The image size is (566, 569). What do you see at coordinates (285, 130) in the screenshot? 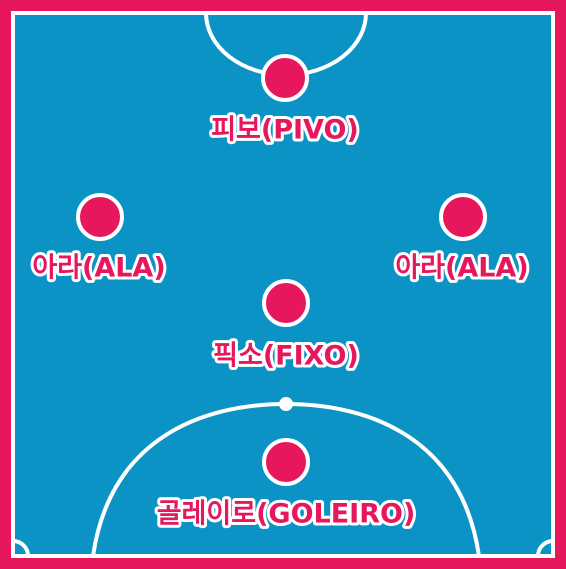
I see `position-label: 피보(PIVO)` at bounding box center [285, 130].